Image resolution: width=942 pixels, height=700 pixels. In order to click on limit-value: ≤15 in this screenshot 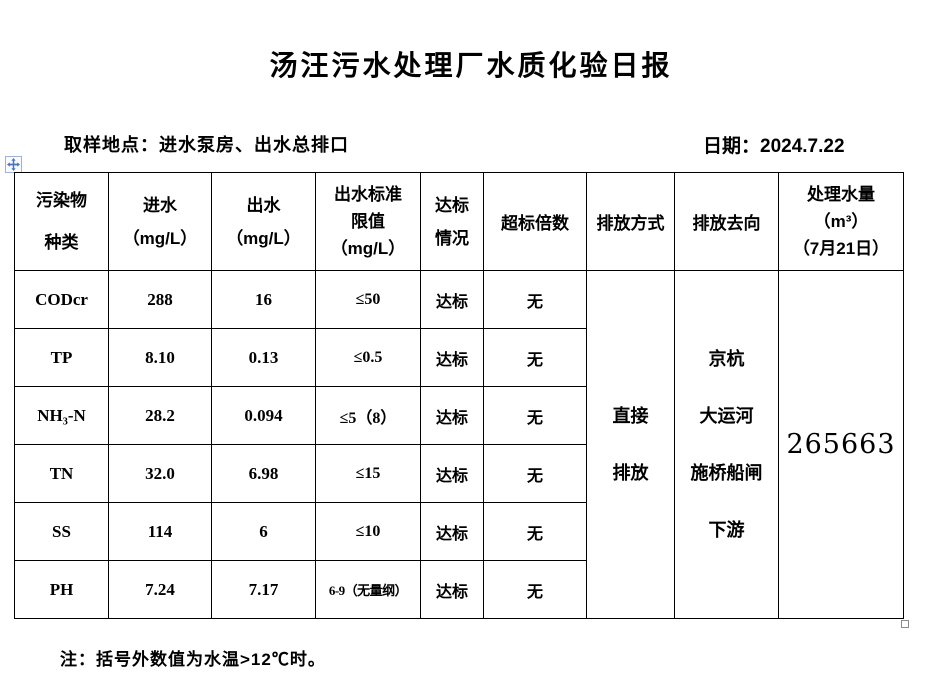, I will do `click(368, 473)`.